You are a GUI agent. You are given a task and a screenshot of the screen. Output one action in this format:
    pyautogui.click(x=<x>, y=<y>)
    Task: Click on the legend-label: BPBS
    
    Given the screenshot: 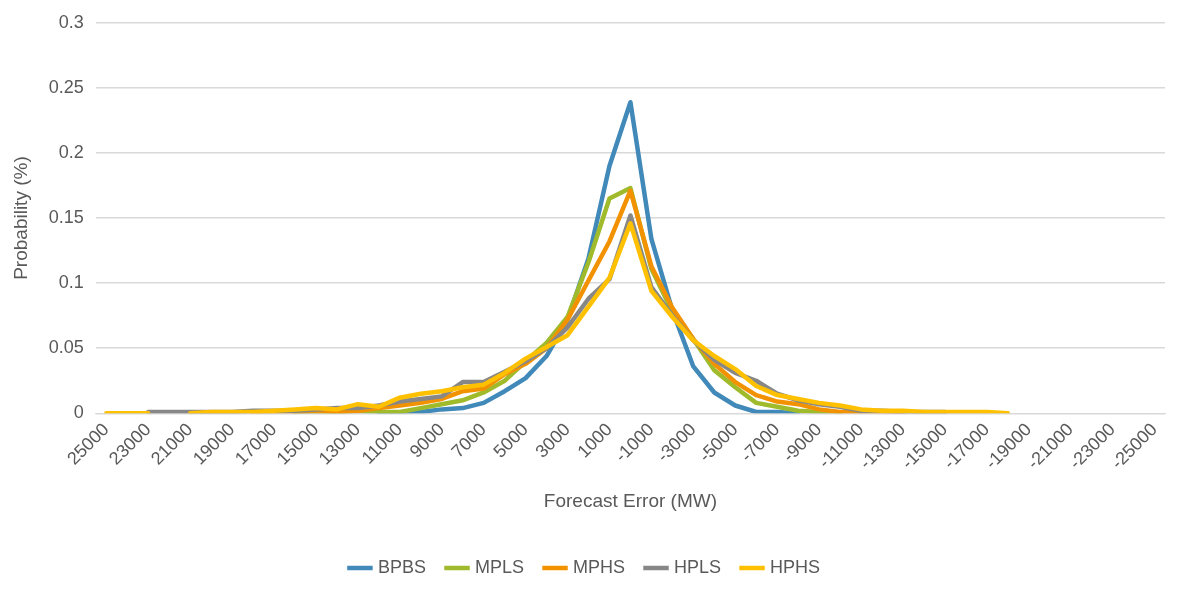 What is the action you would take?
    pyautogui.click(x=401, y=566)
    